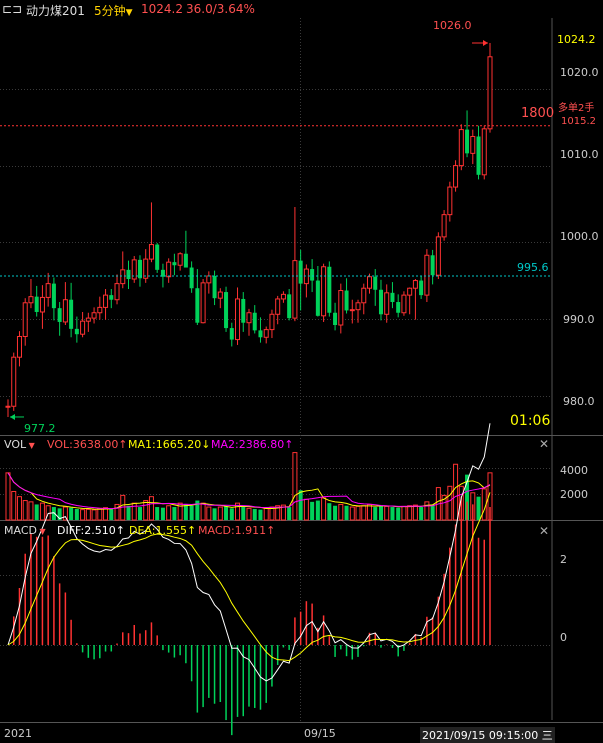 The width and height of the screenshot is (603, 743). I want to click on macd-diff: DIFF:2.510↑, so click(91, 530).